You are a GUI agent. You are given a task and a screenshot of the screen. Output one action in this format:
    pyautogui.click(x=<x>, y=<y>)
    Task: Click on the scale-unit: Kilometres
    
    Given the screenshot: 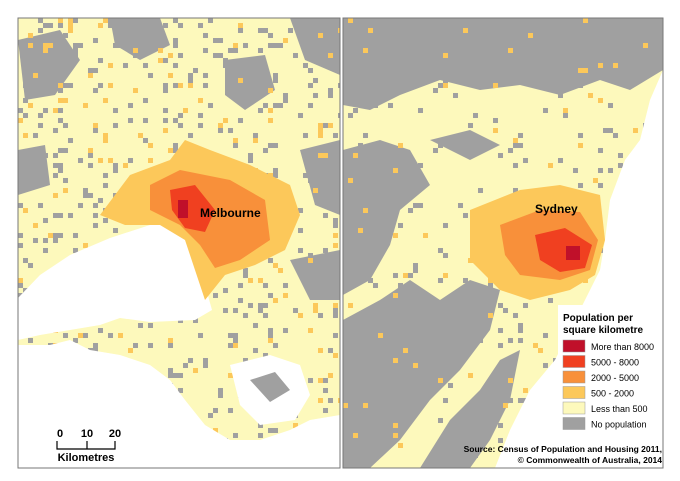 What is the action you would take?
    pyautogui.click(x=86, y=458)
    